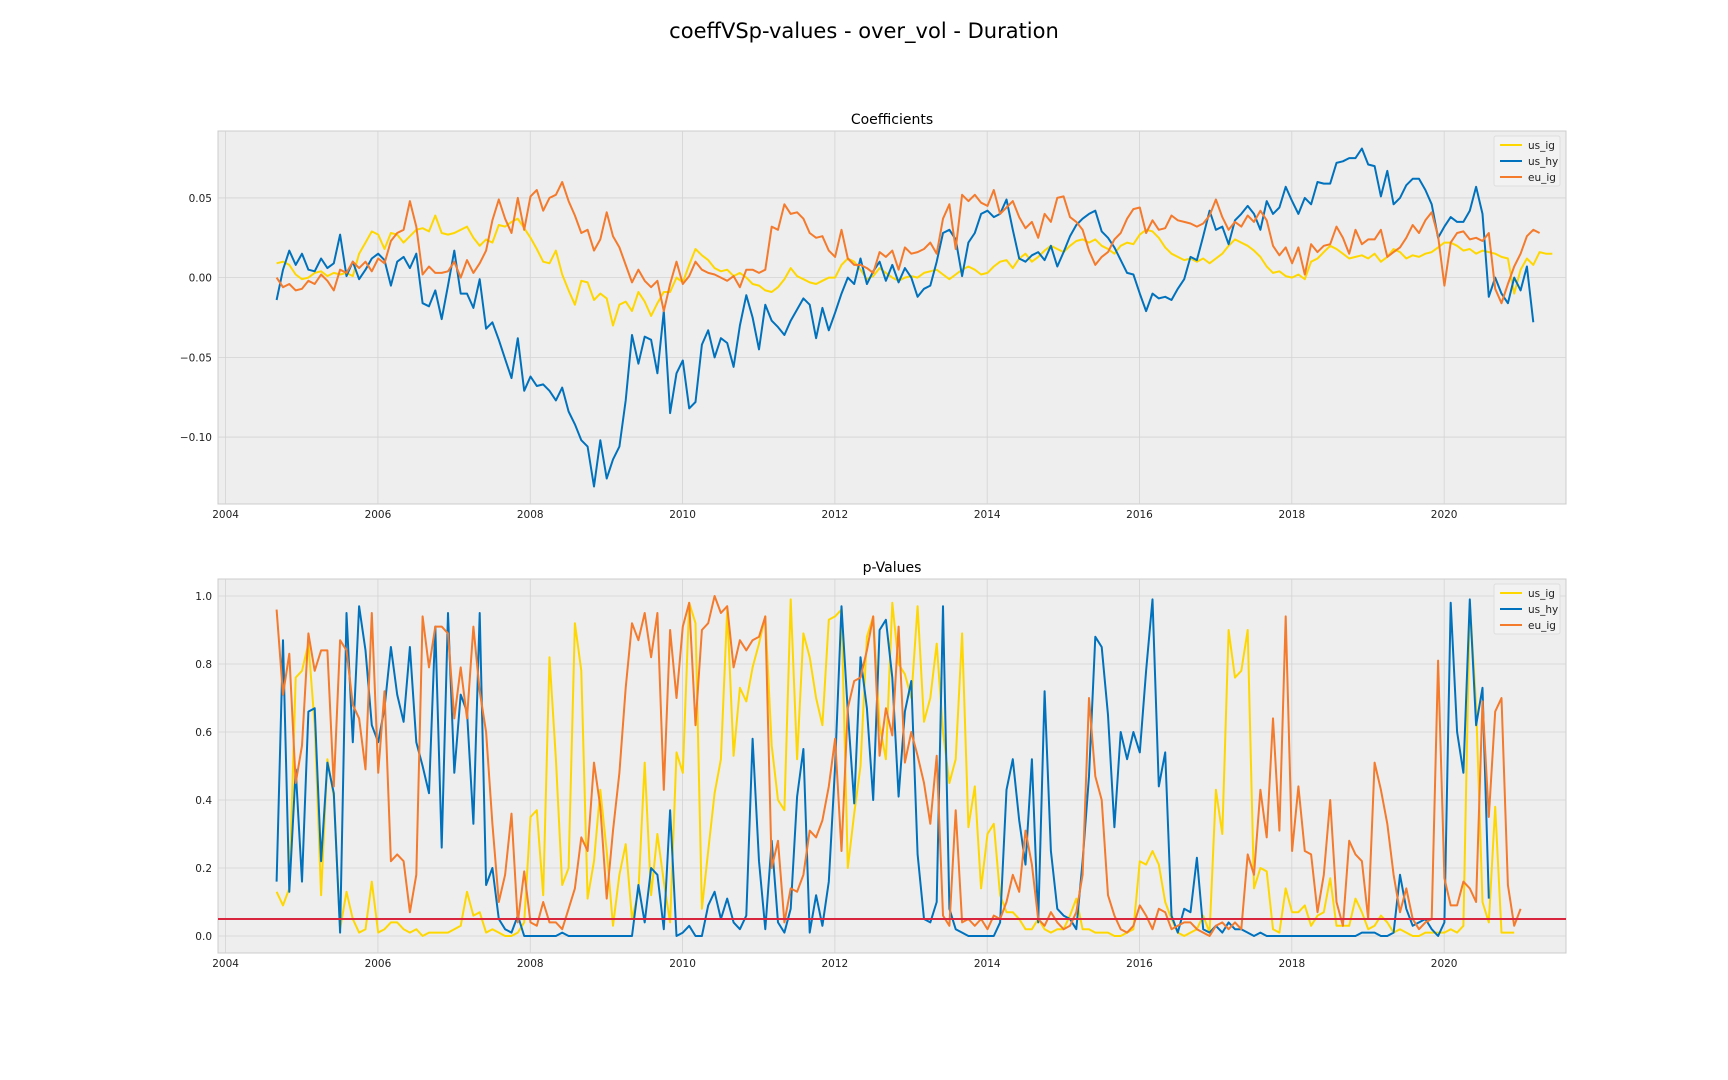  I want to click on p-values-x-tick-label: 2012, so click(835, 964).